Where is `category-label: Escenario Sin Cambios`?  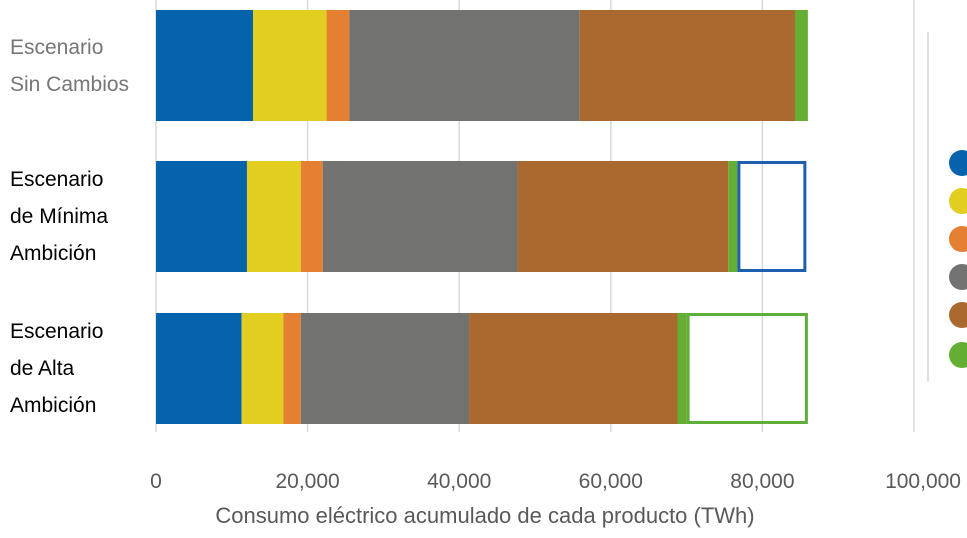 category-label: Escenario Sin Cambios is located at coordinates (70, 65).